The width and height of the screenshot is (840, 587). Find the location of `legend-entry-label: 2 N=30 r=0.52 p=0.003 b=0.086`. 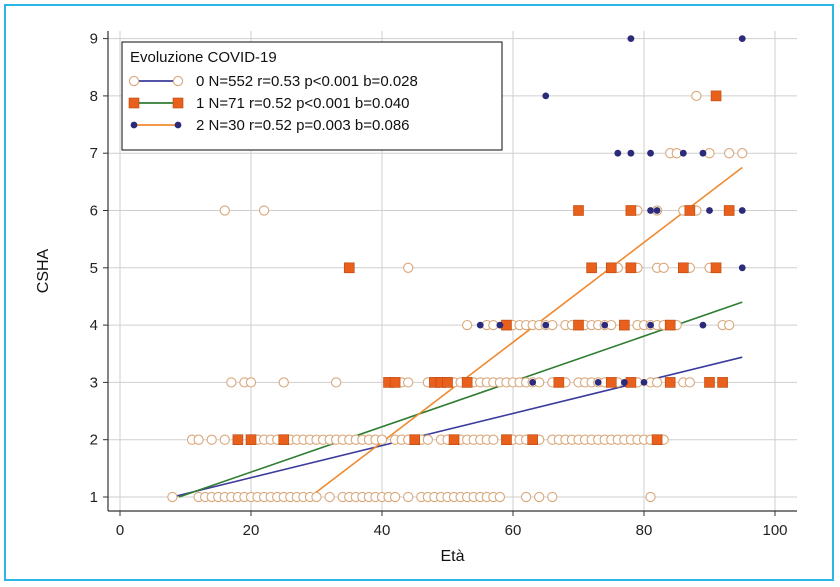

legend-entry-label: 2 N=30 r=0.52 p=0.003 b=0.086 is located at coordinates (303, 125).